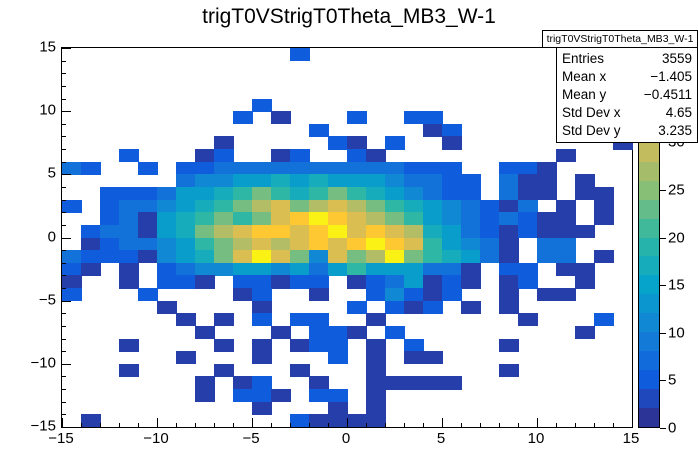 Image resolution: width=698 pixels, height=476 pixels. I want to click on x-tick-label: −10, so click(156, 438).